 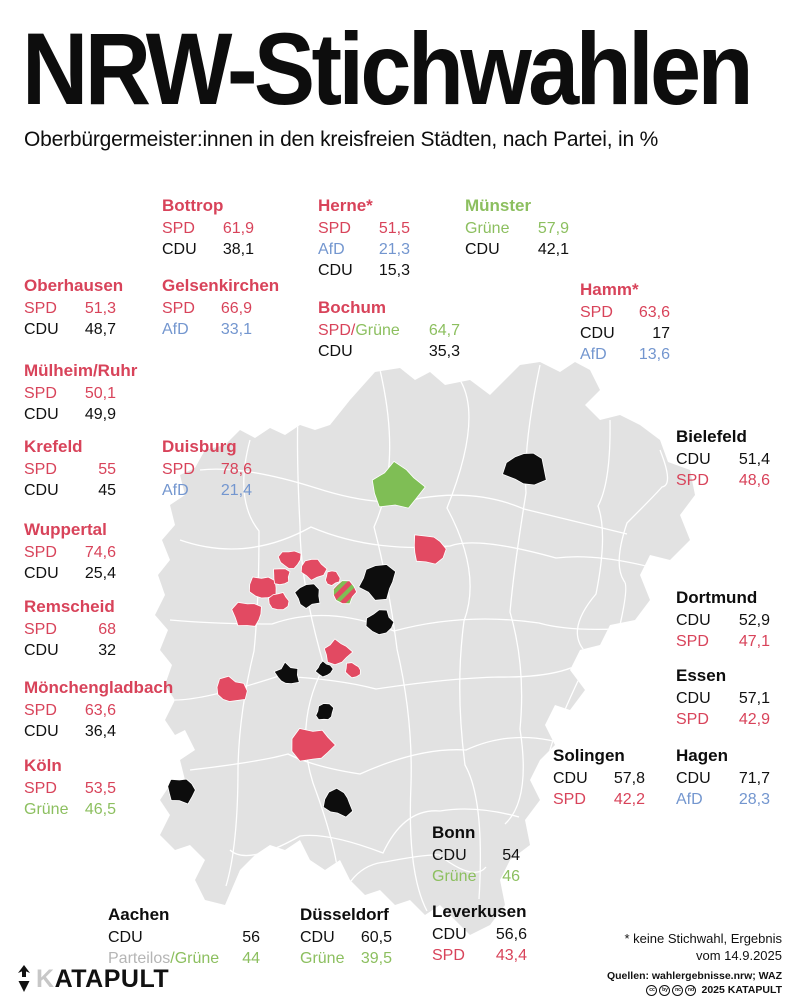 I want to click on map-district-gelsenkirchen, so click(x=314, y=569).